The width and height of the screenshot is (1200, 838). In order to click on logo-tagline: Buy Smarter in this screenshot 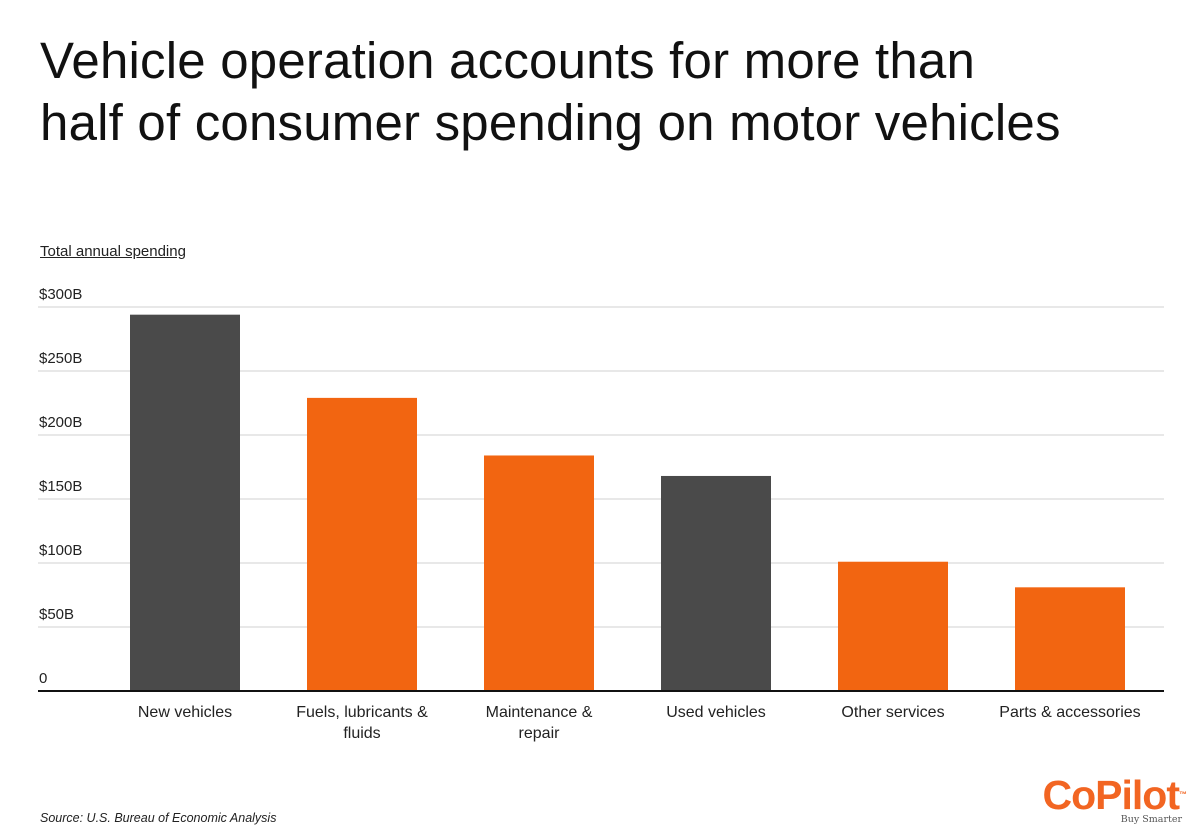, I will do `click(1151, 819)`.